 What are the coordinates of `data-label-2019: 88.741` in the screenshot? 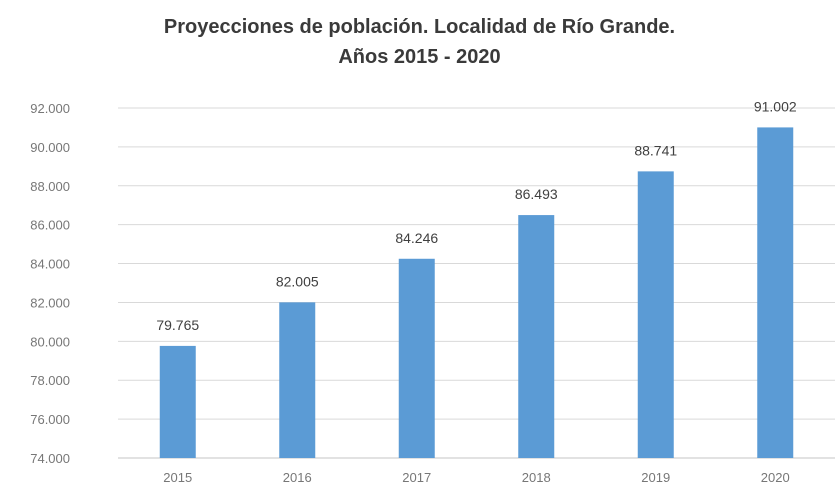 It's located at (655, 150).